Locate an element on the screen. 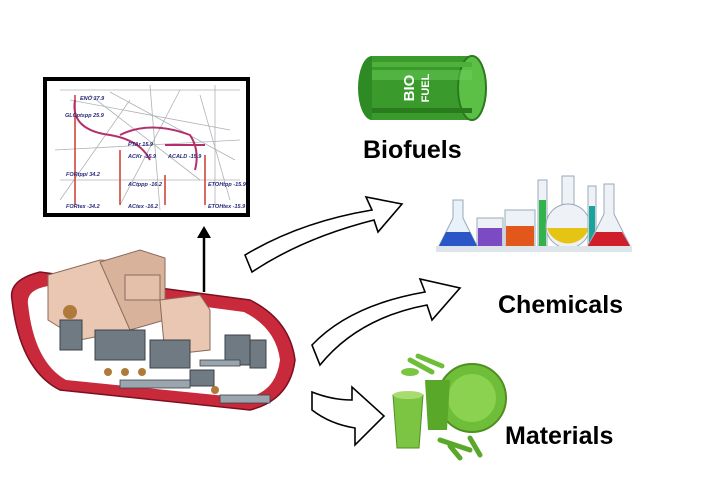  barrel-text-bio: BIO is located at coordinates (409, 87).